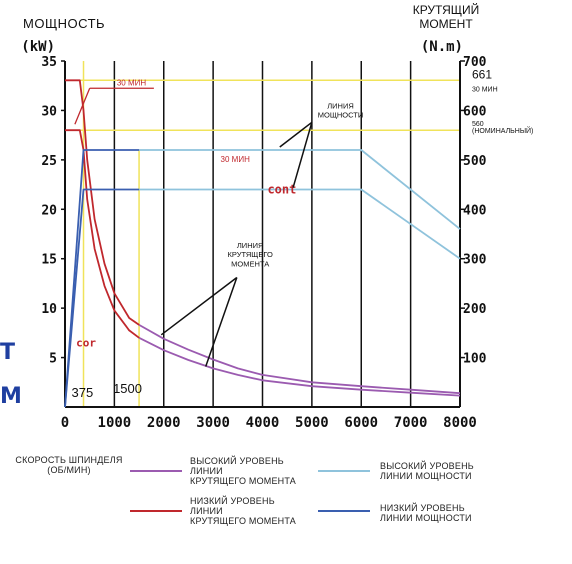  I want to click on x-tick-label: 0, so click(65, 423).